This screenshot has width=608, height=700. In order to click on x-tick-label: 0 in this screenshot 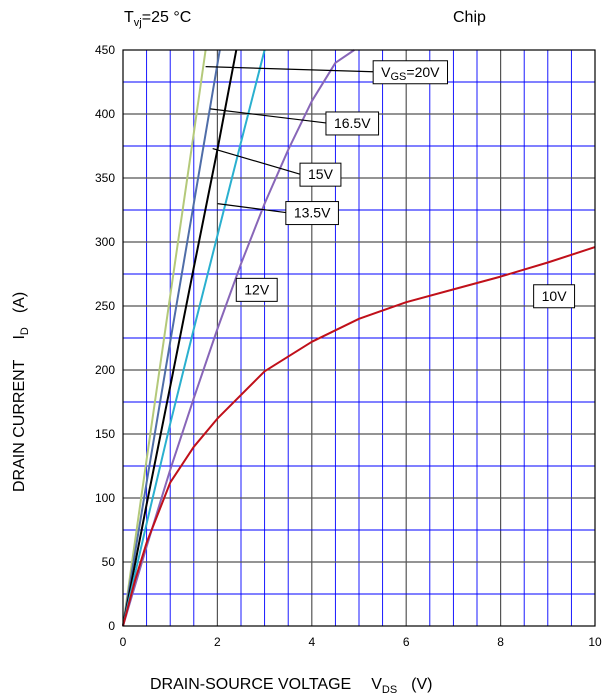, I will do `click(123, 642)`.